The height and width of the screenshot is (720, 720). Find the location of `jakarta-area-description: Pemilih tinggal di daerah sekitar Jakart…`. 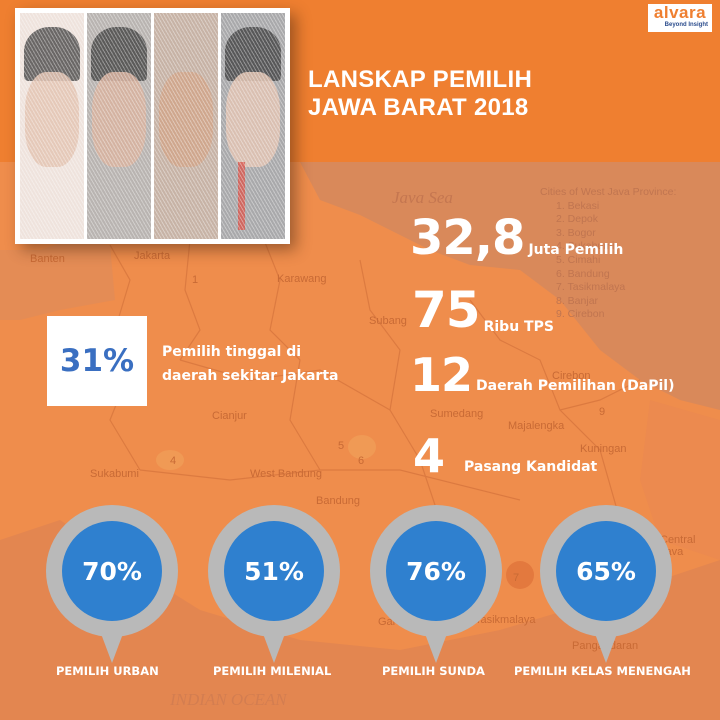

jakarta-area-description: Pemilih tinggal di daerah sekitar Jakart… is located at coordinates (250, 364).